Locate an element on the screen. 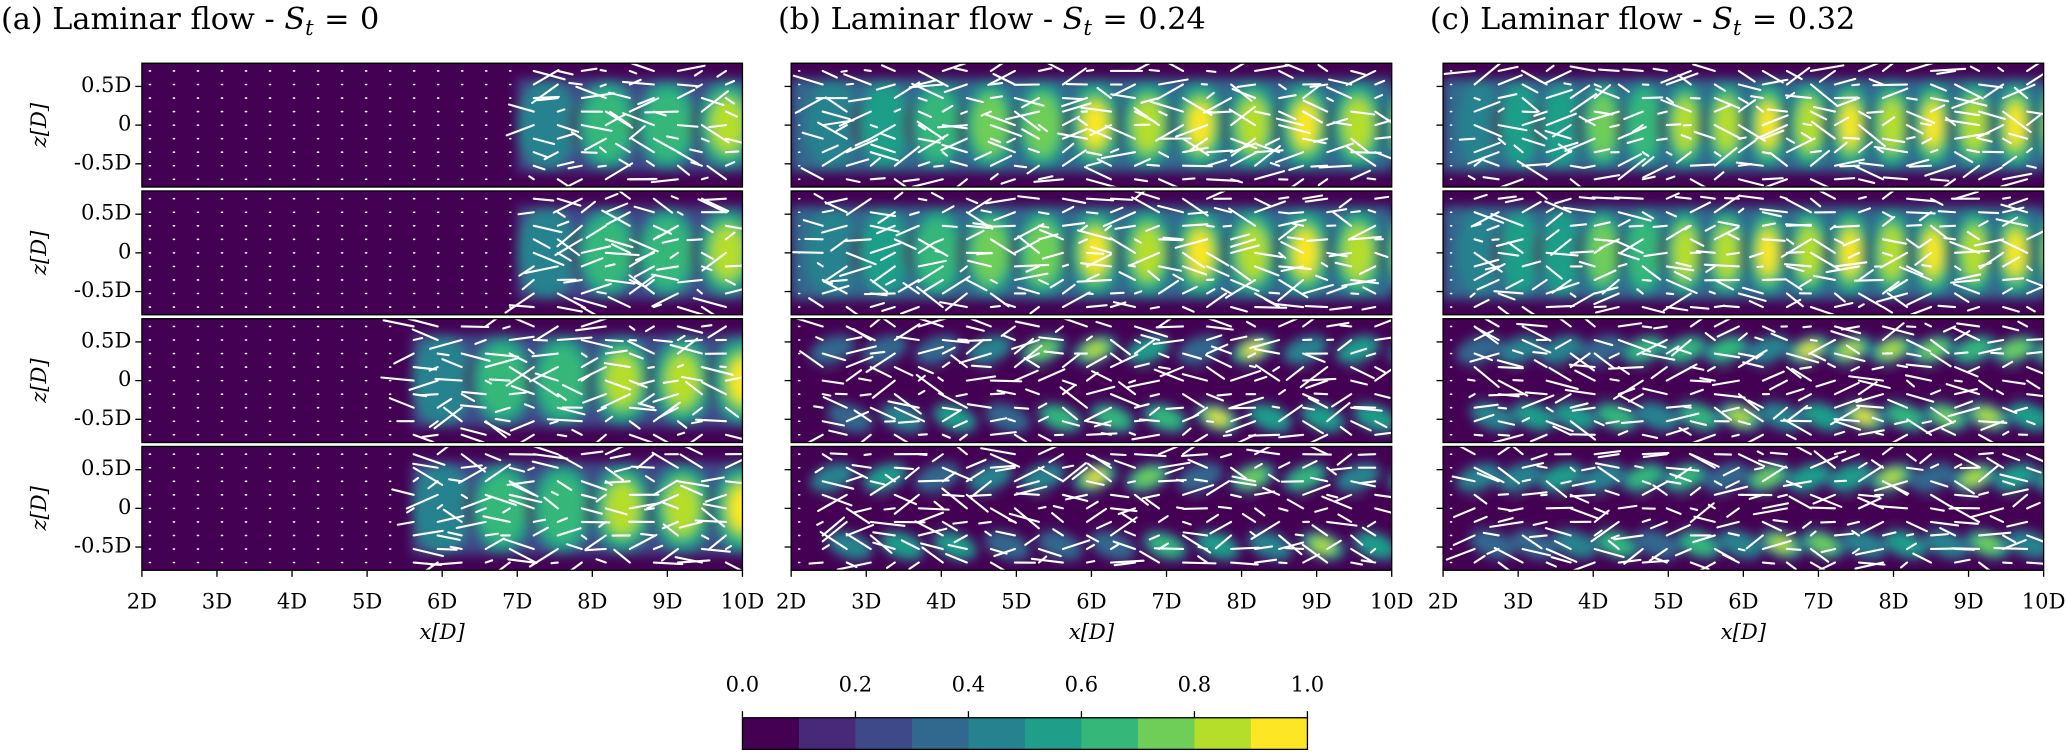 Image resolution: width=2067 pixels, height=756 pixels. title-symbol: S is located at coordinates (294, 19).